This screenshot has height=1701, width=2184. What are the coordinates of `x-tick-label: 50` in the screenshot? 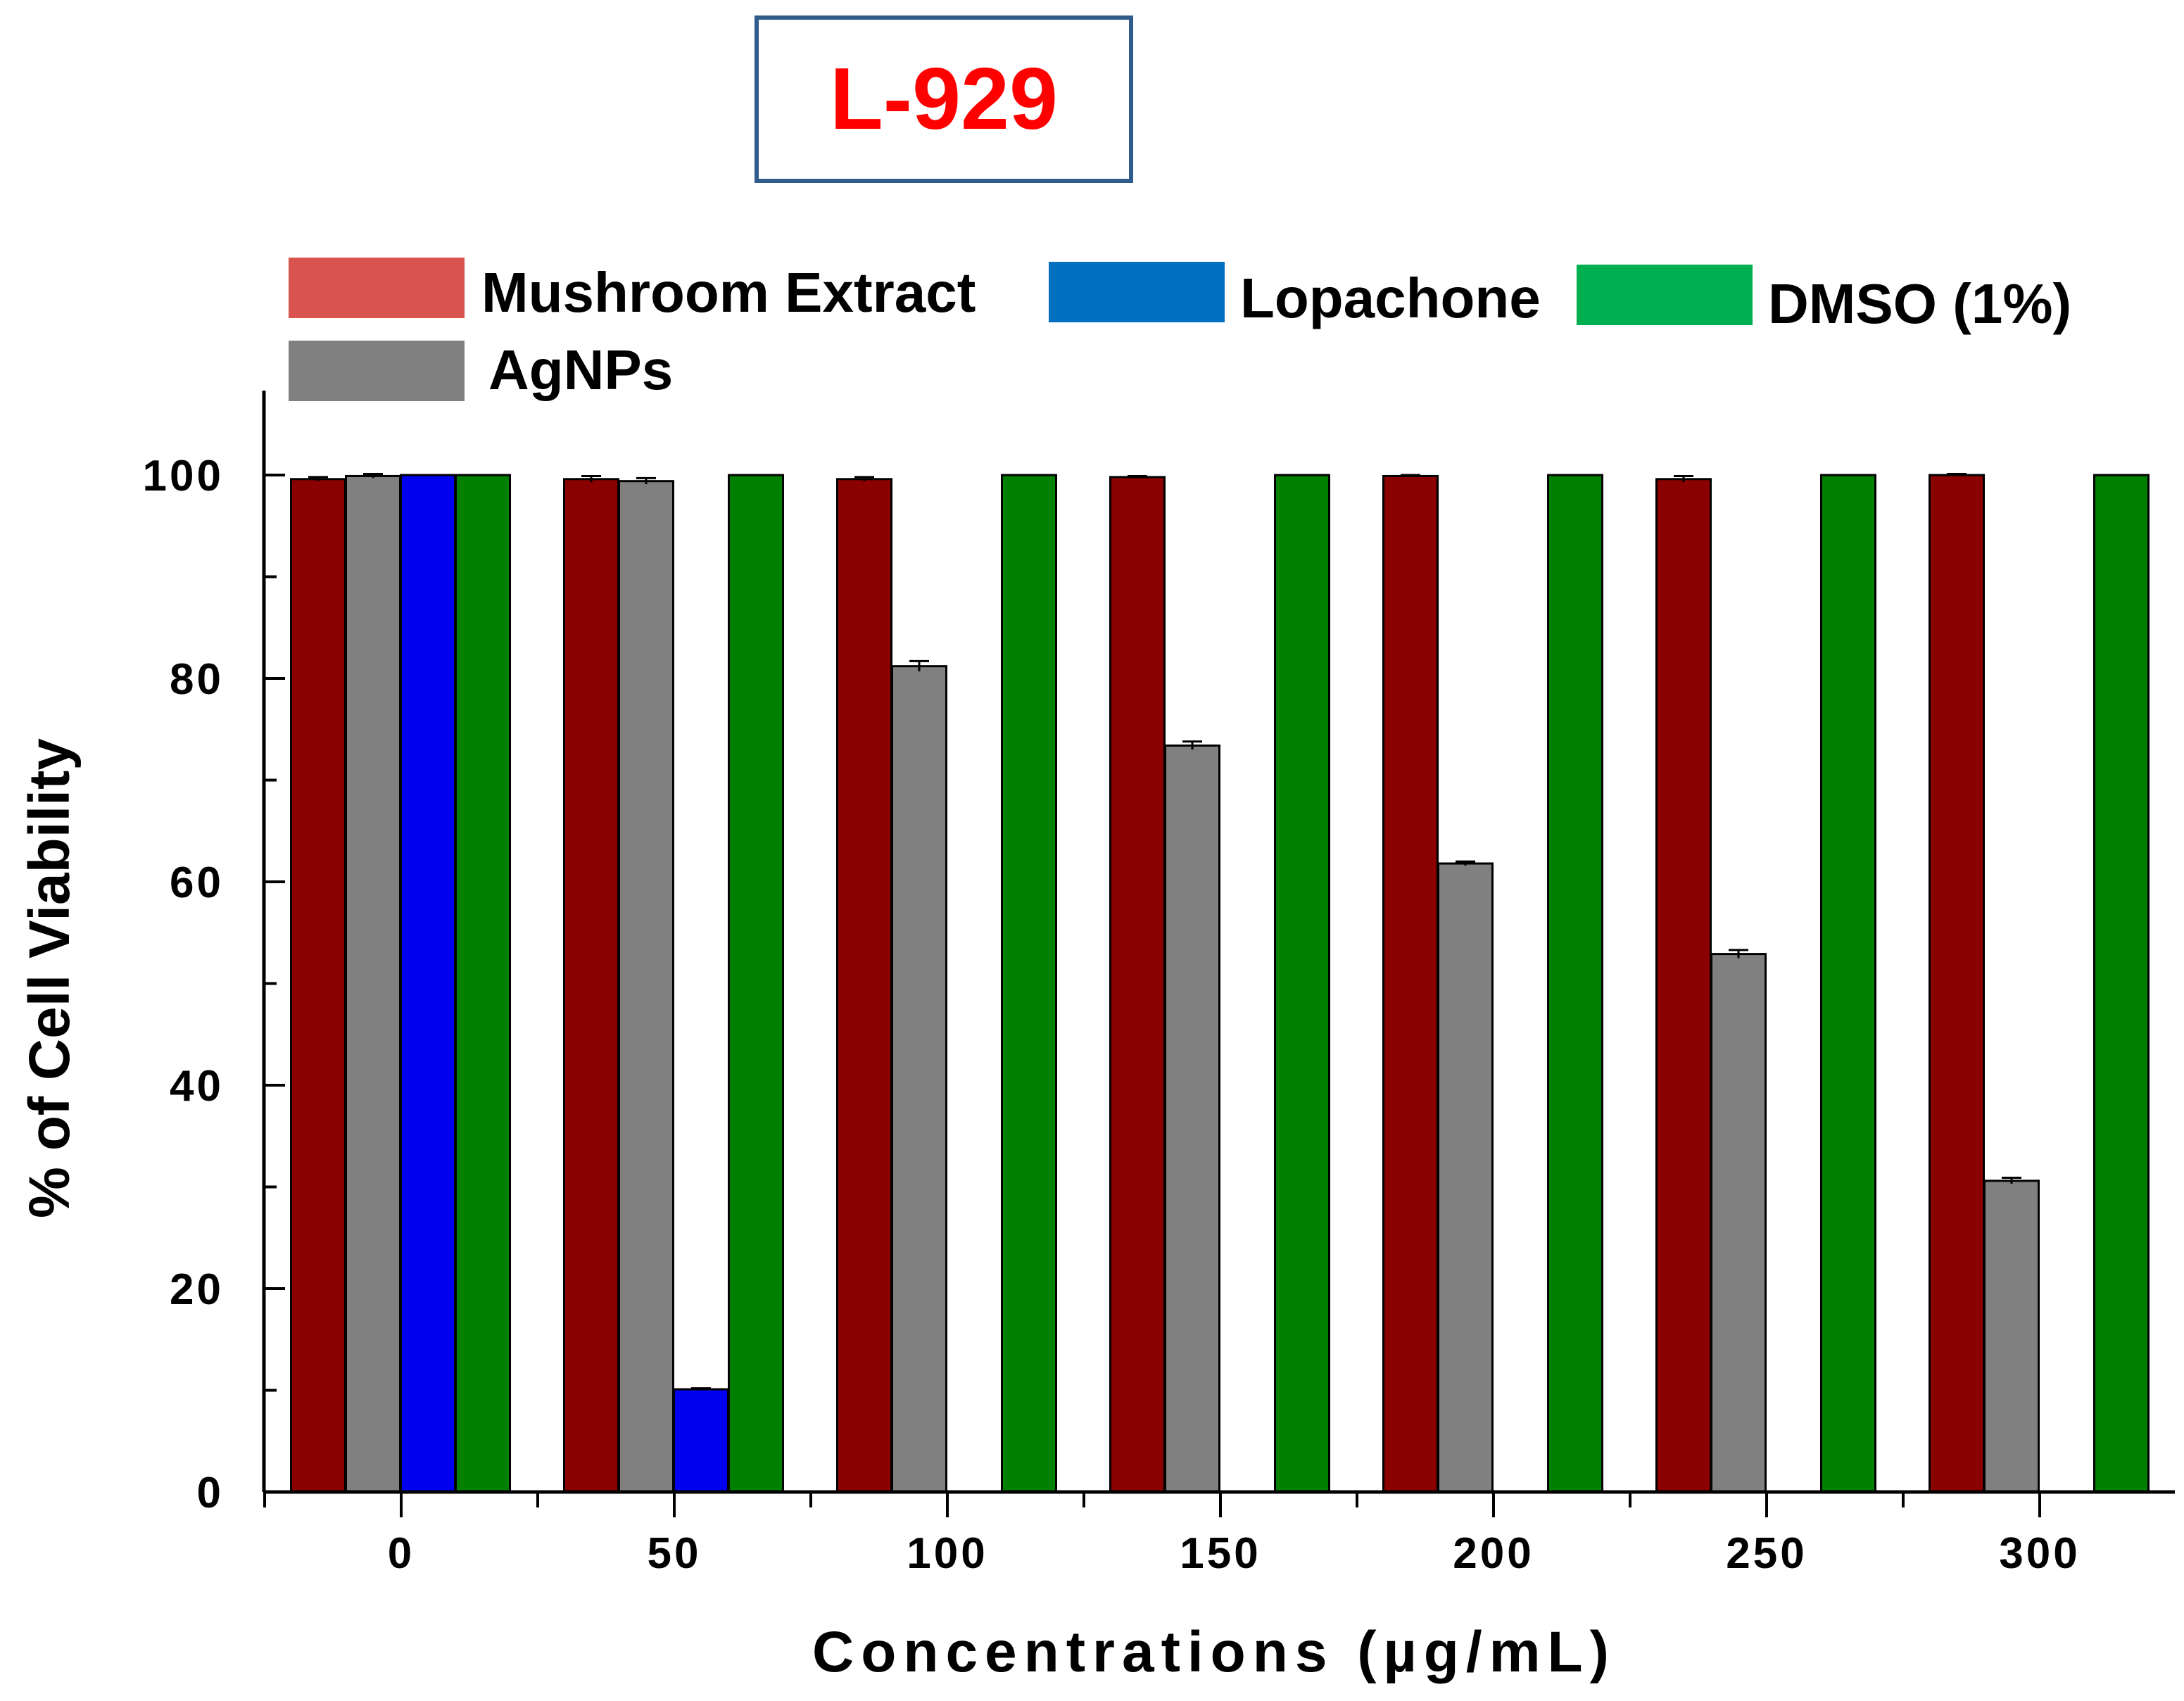 It's located at (675, 1554).